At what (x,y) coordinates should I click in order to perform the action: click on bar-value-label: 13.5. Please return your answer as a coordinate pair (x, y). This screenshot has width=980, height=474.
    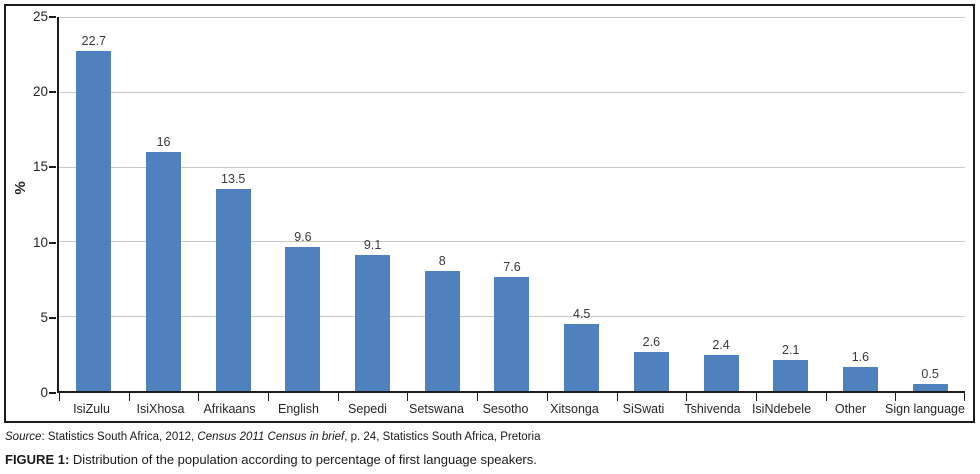
    Looking at the image, I should click on (233, 179).